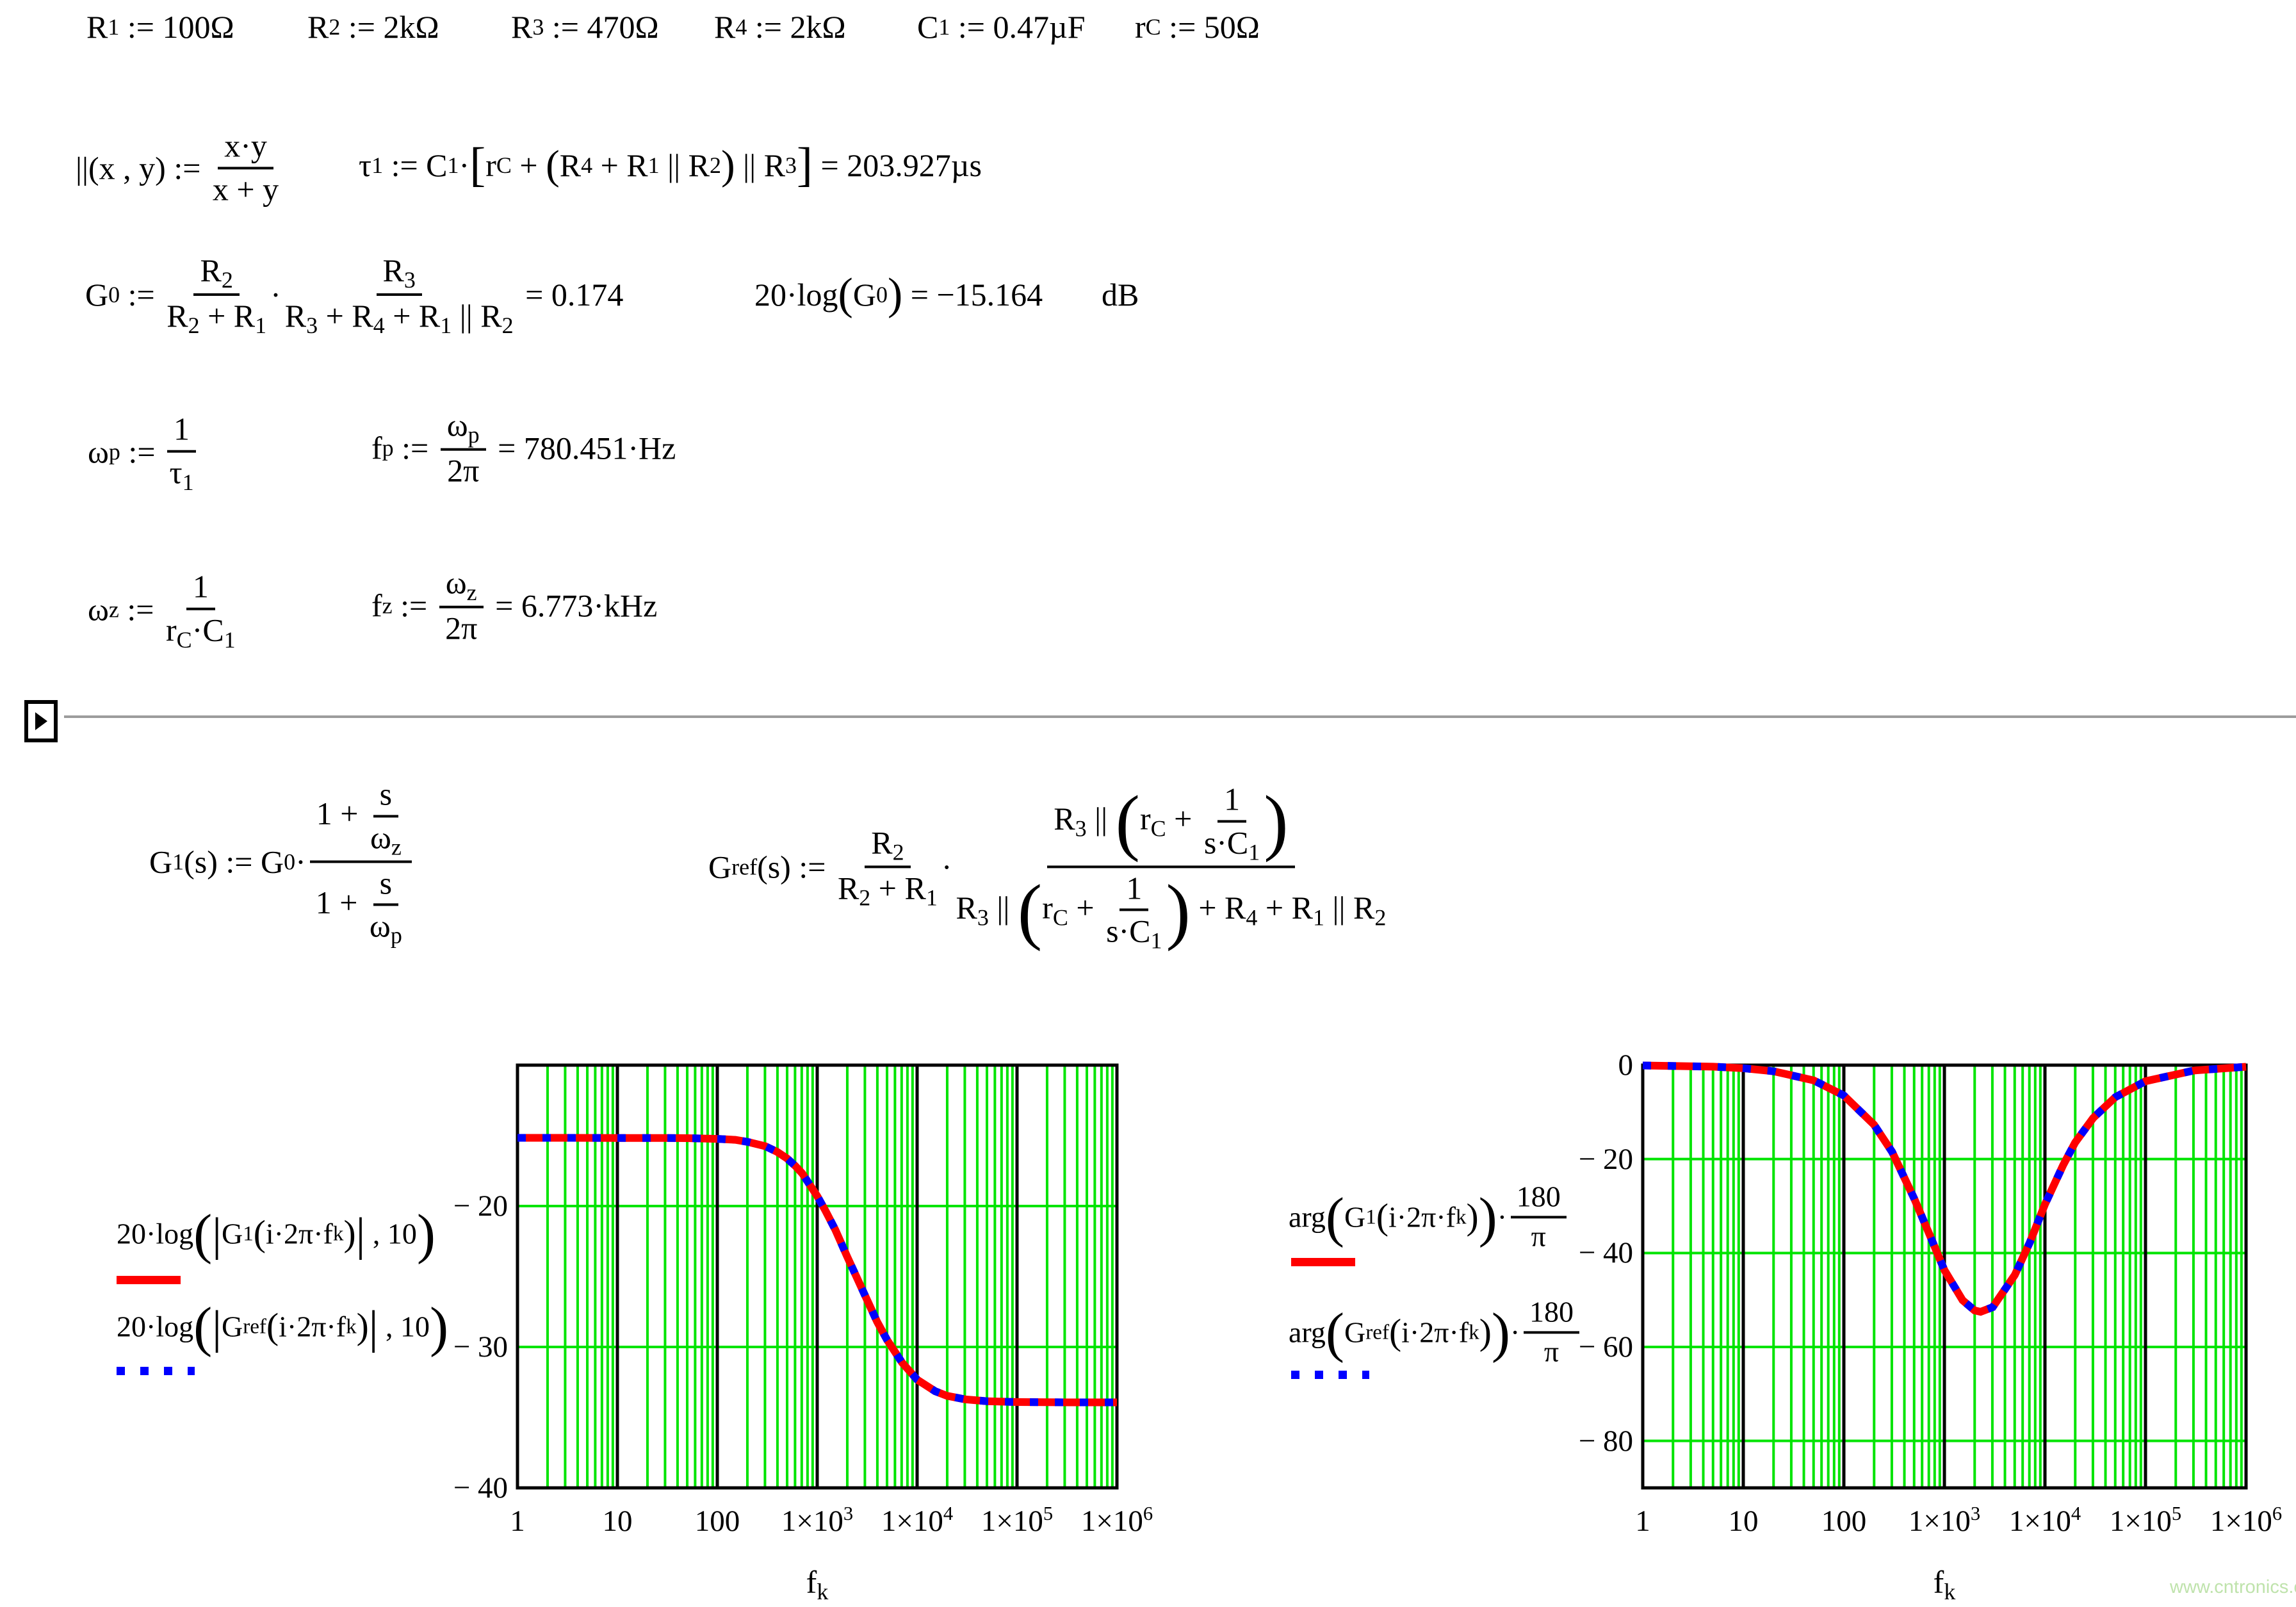  I want to click on phase-legend-g1-label: arg(G 1(i·2π·f k)) · 180 π, so click(1429, 1216).